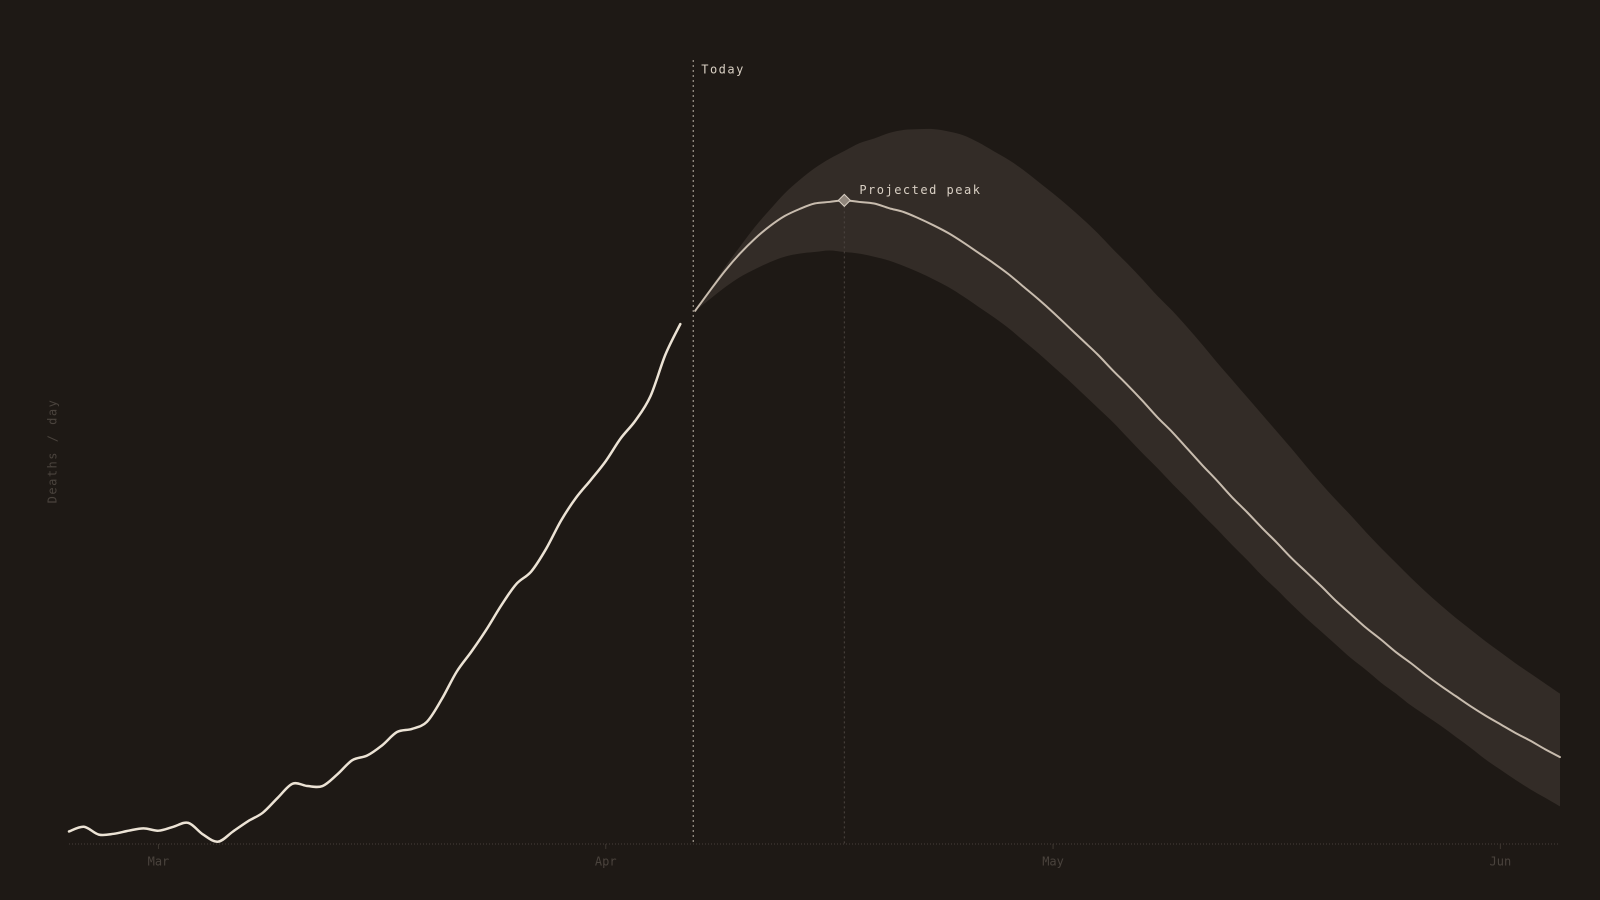  What do you see at coordinates (1501, 862) in the screenshot?
I see `x-tick-label: Jun` at bounding box center [1501, 862].